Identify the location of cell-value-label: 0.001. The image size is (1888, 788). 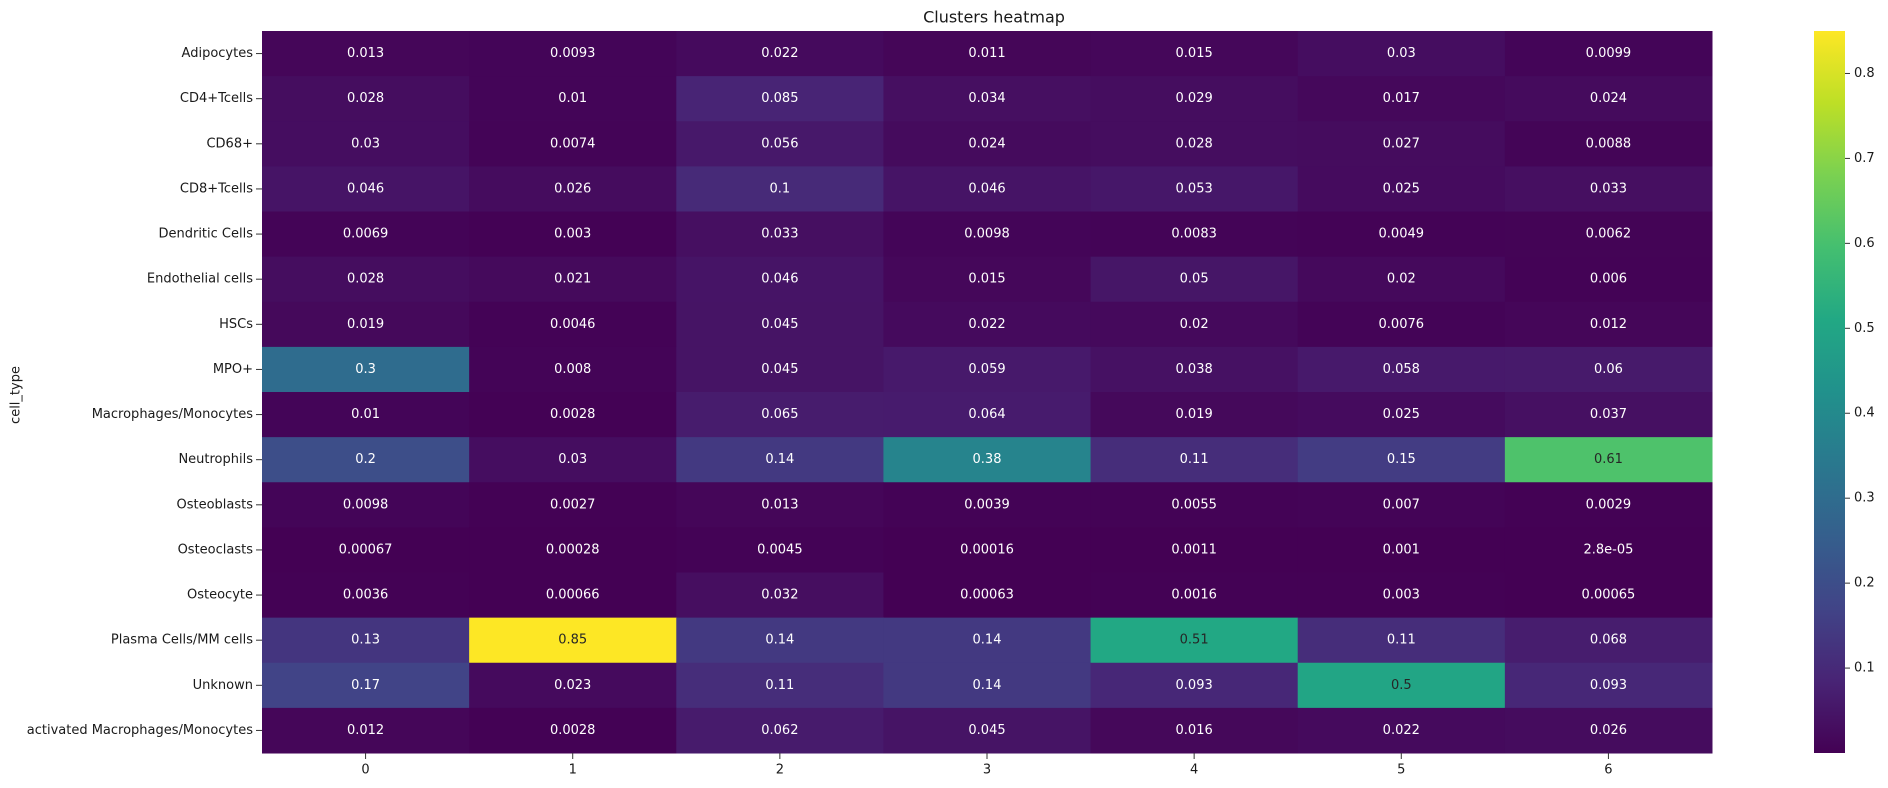
(1401, 549).